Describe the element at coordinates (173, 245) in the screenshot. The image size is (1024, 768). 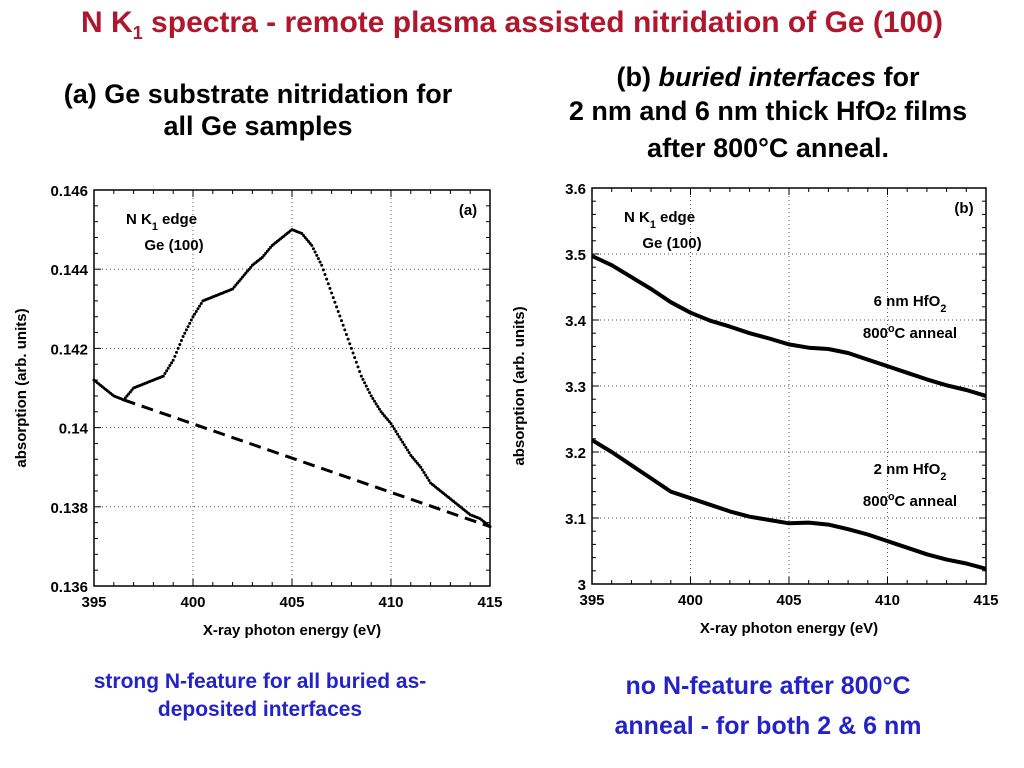
I see `chart-a-annotation-line2: Ge (100)` at that location.